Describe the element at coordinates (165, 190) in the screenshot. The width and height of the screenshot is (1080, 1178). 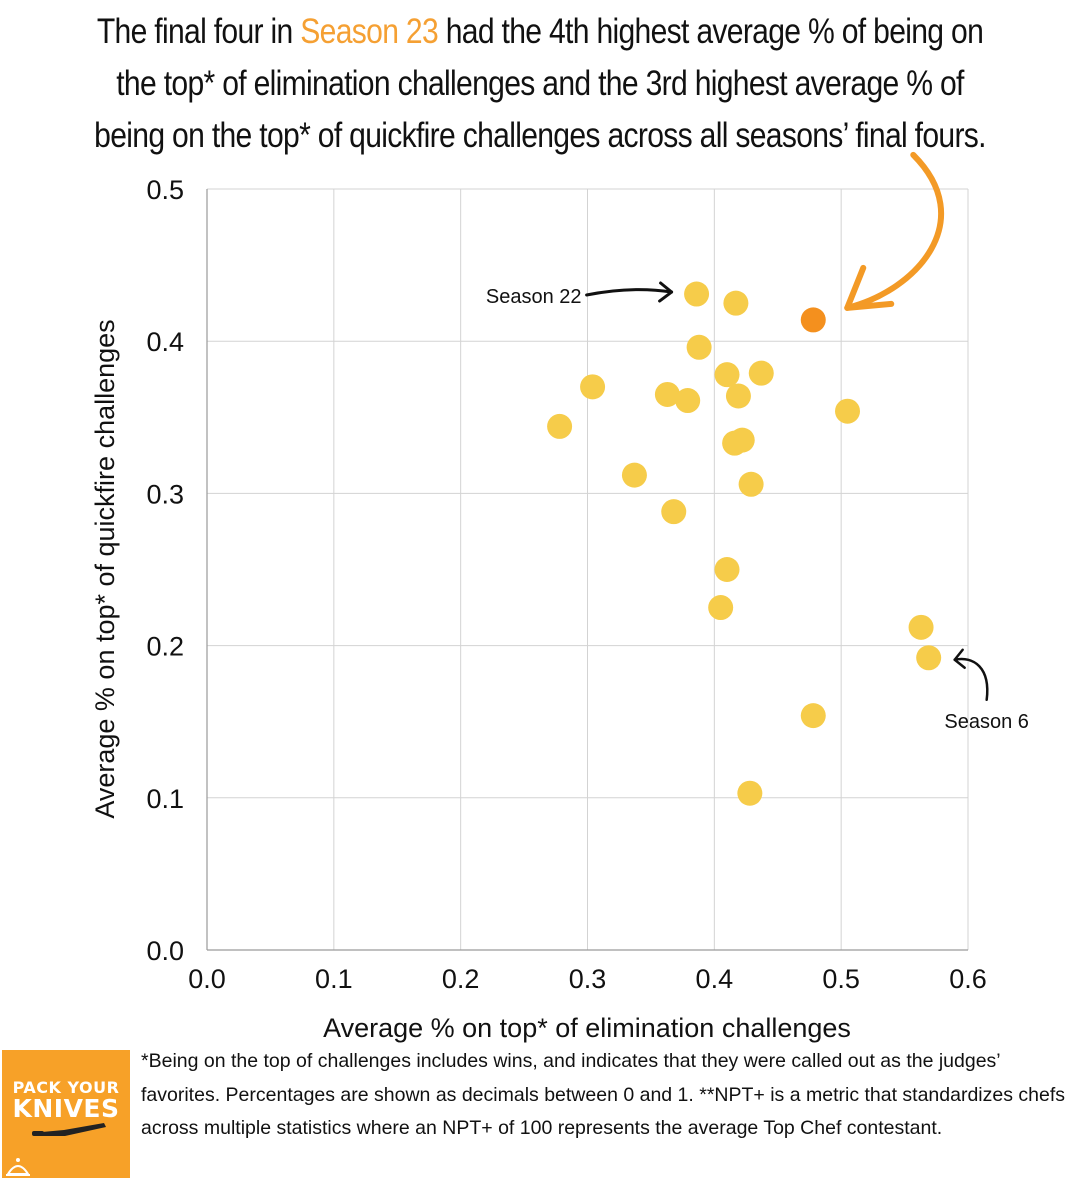
I see `y-tick-label: 0.5` at that location.